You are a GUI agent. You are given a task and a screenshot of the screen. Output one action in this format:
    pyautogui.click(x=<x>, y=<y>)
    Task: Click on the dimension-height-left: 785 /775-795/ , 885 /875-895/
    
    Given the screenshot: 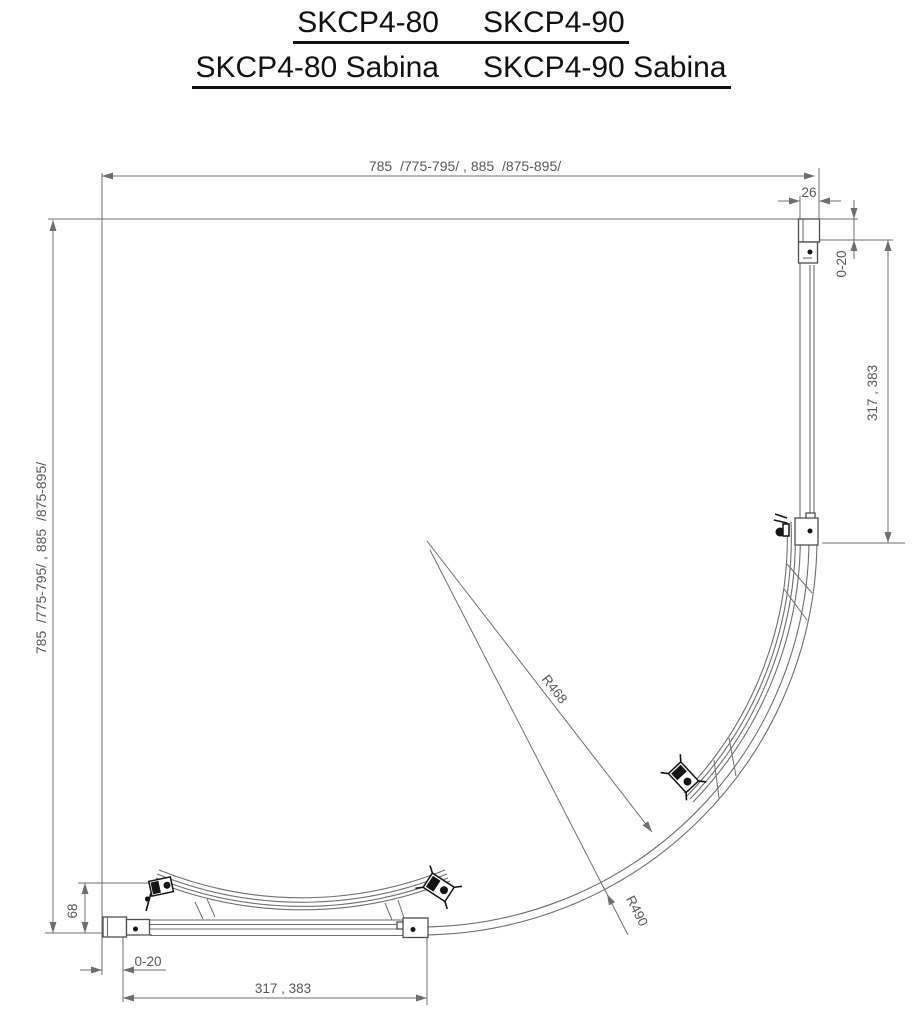 What is the action you would take?
    pyautogui.click(x=45, y=576)
    